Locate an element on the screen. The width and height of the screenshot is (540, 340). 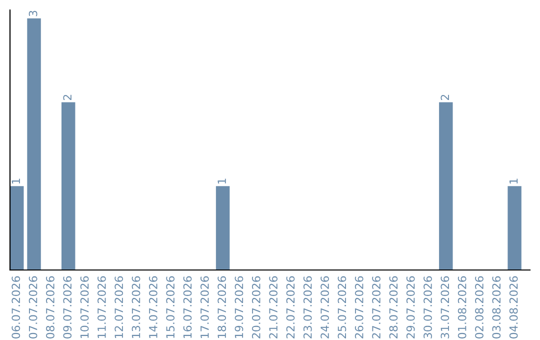
x-tick-label: 26.07.2026 is located at coordinates (359, 307).